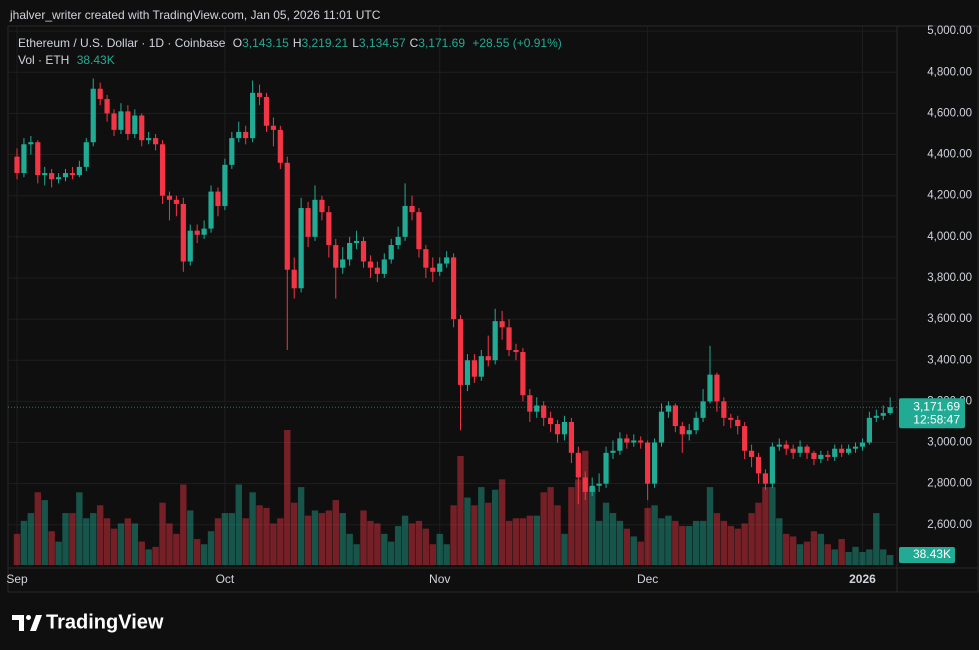 The height and width of the screenshot is (650, 979). Describe the element at coordinates (949, 31) in the screenshot. I see `y-tick-label: 5,000.00` at that location.